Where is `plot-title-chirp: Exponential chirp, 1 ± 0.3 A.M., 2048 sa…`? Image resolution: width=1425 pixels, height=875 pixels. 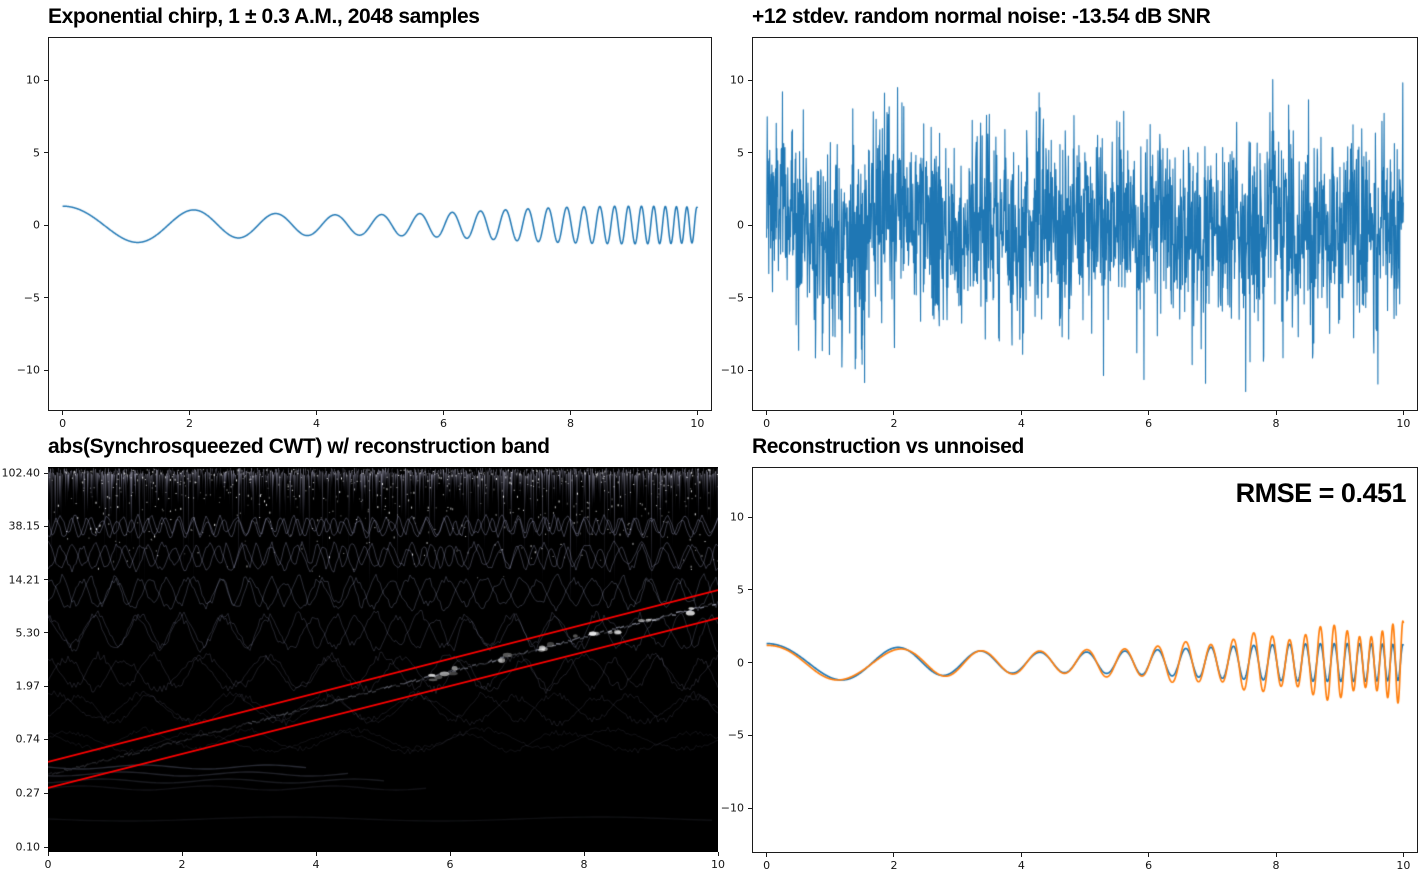
plot-title-chirp: Exponential chirp, 1 ± 0.3 A.M., 2048 sa… is located at coordinates (264, 16).